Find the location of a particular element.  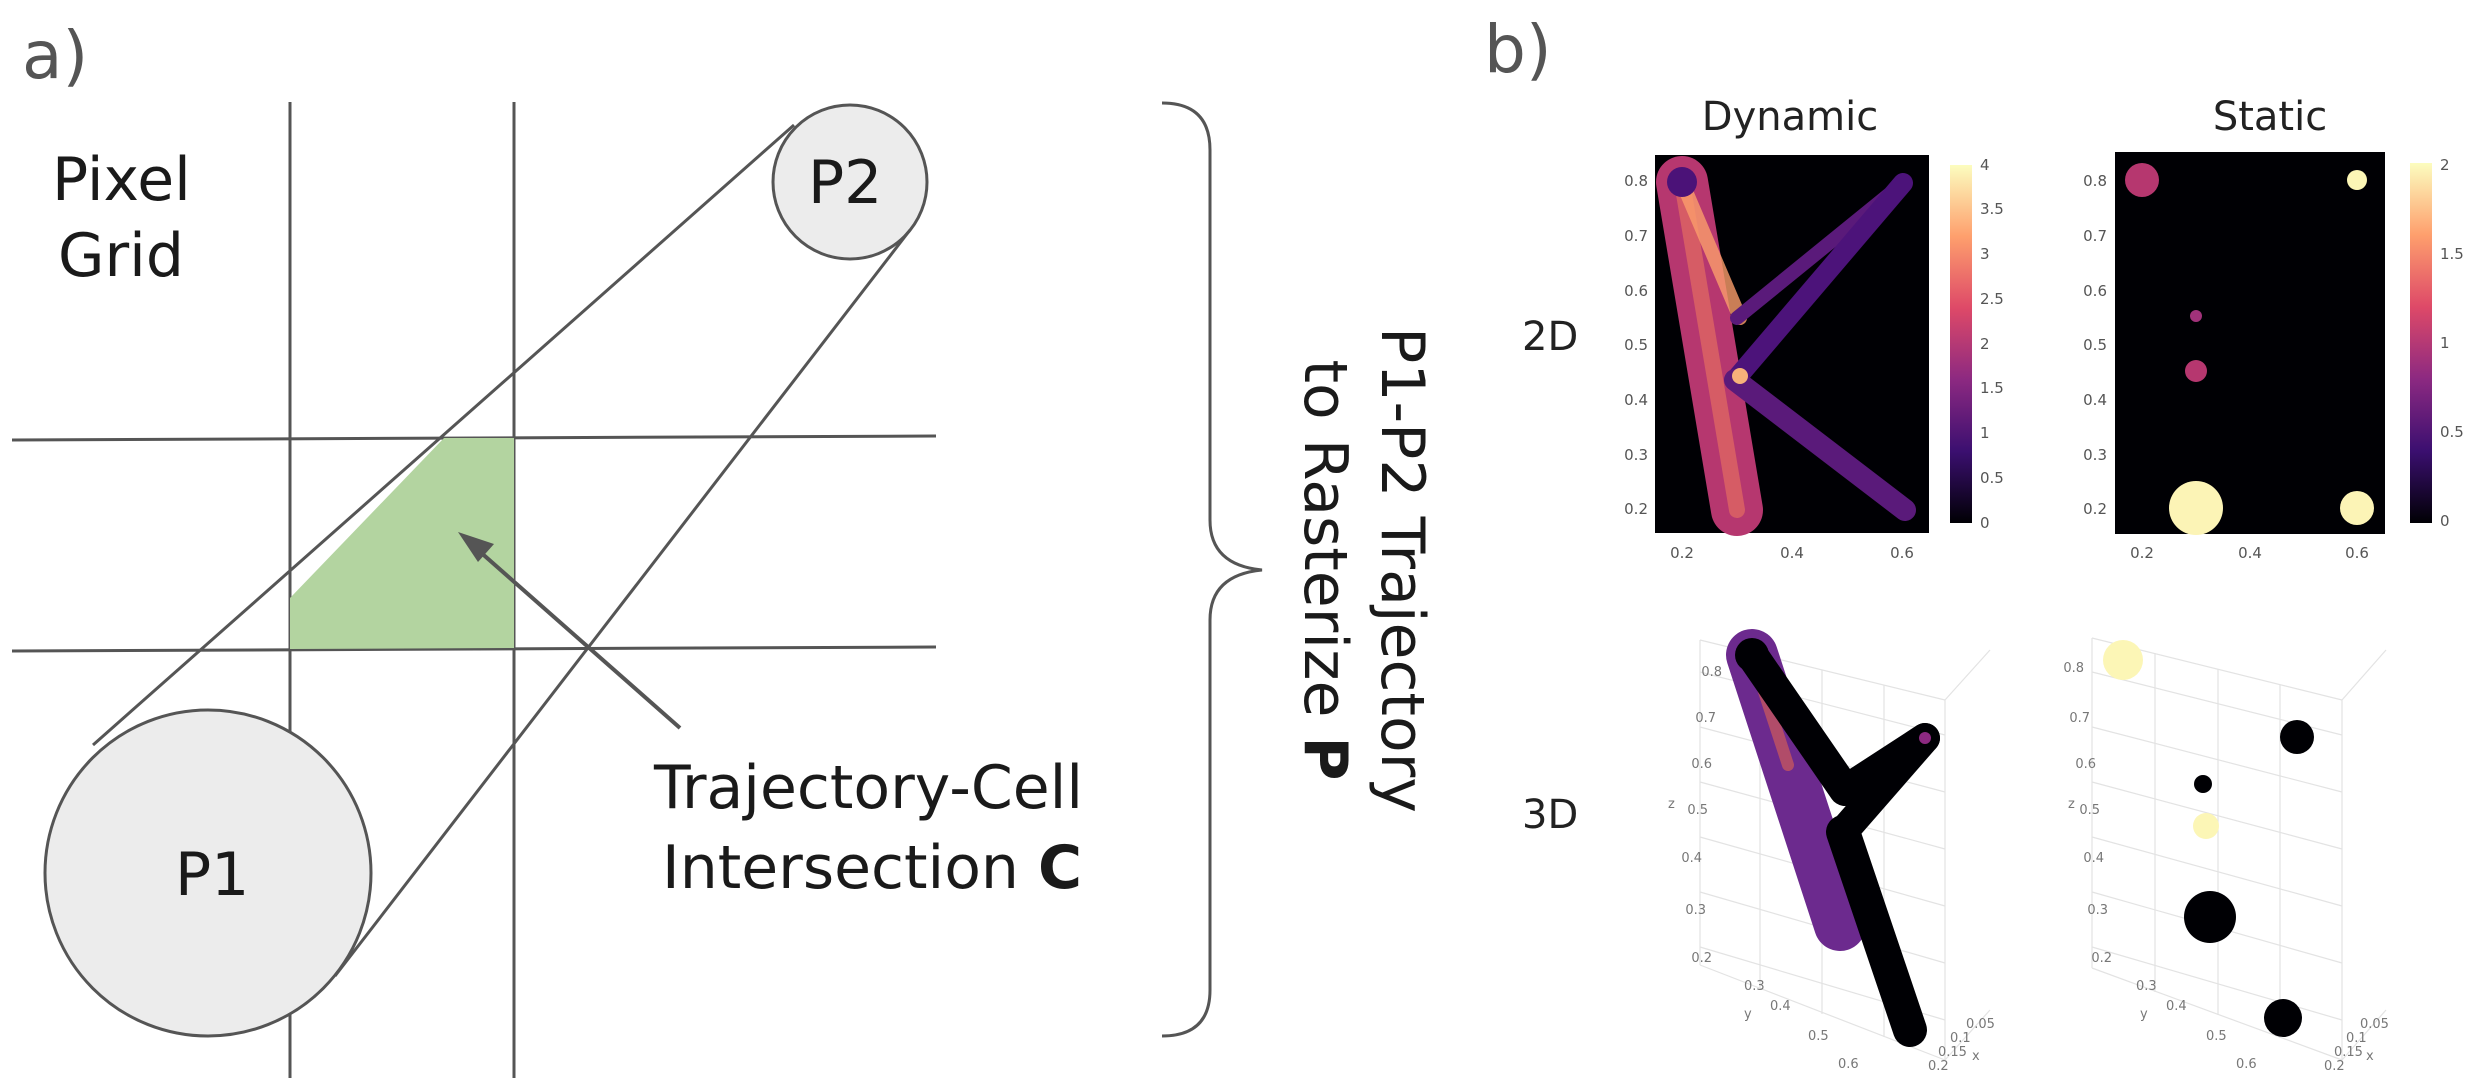

grid-label-line2: Grid is located at coordinates (121, 256).